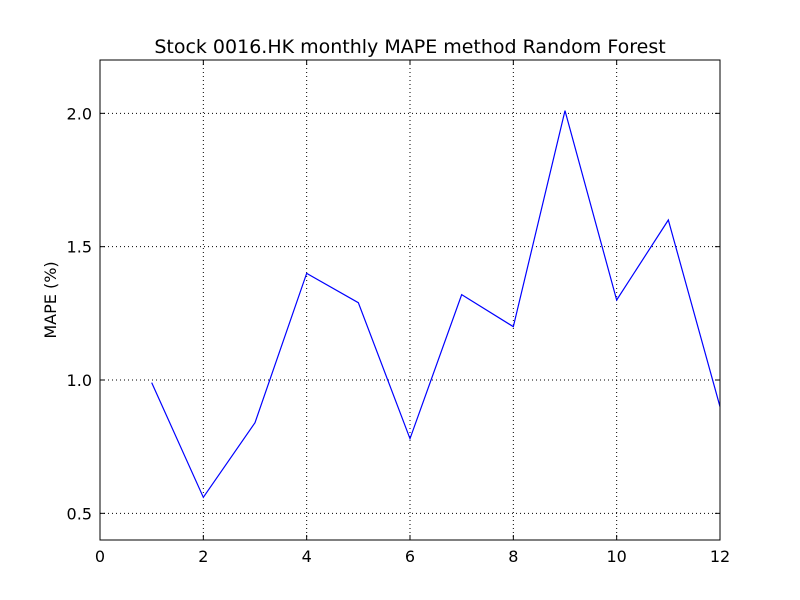  What do you see at coordinates (79, 113) in the screenshot?
I see `y-tick-label: 2.0` at bounding box center [79, 113].